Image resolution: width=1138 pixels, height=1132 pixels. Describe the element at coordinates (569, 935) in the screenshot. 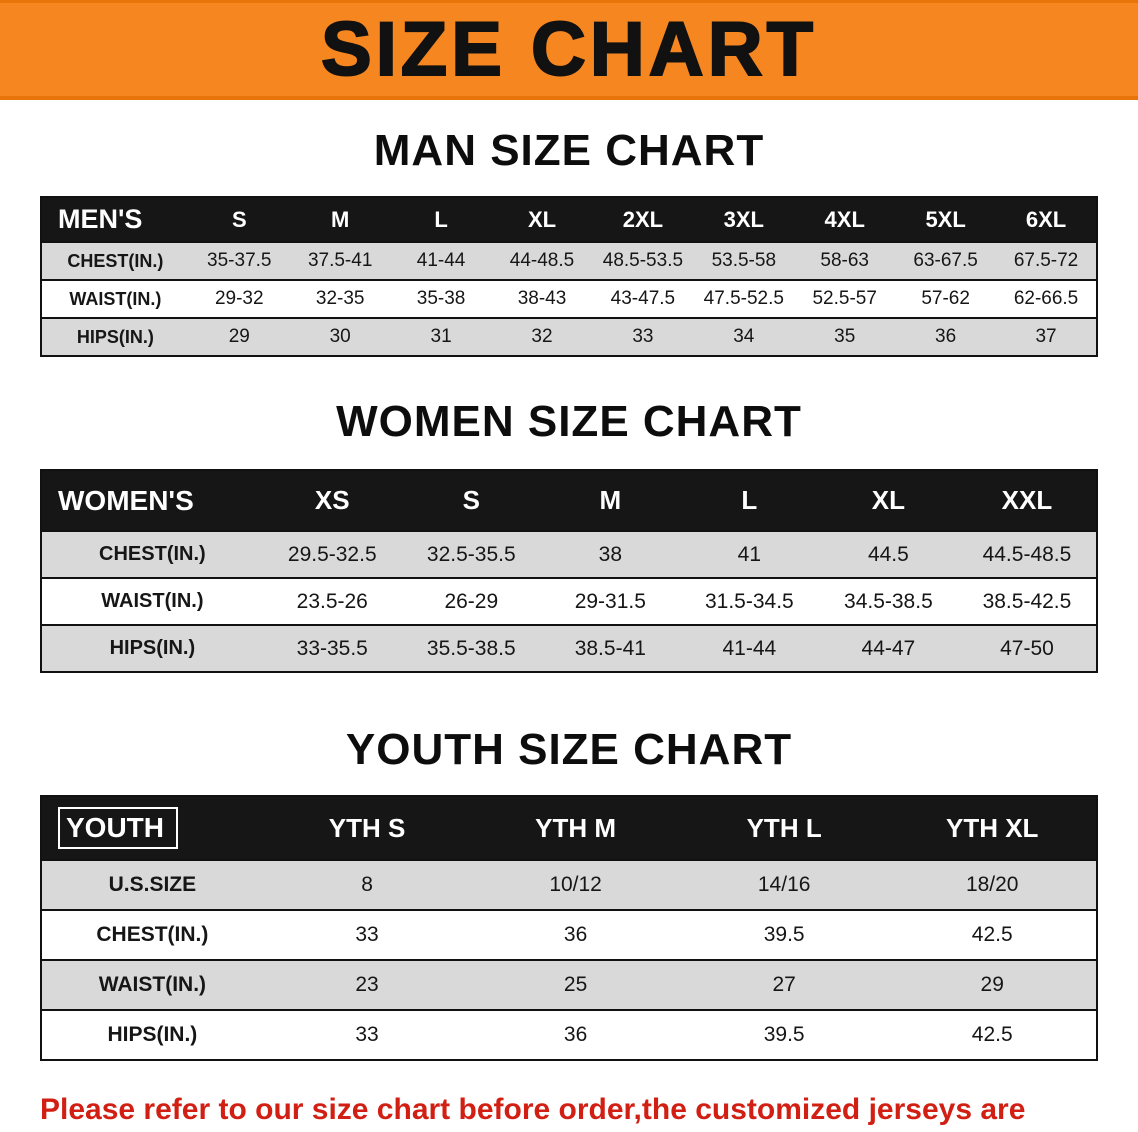

I see `table-row: CHEST(IN.) 33 36 39.5 42.5` at that location.